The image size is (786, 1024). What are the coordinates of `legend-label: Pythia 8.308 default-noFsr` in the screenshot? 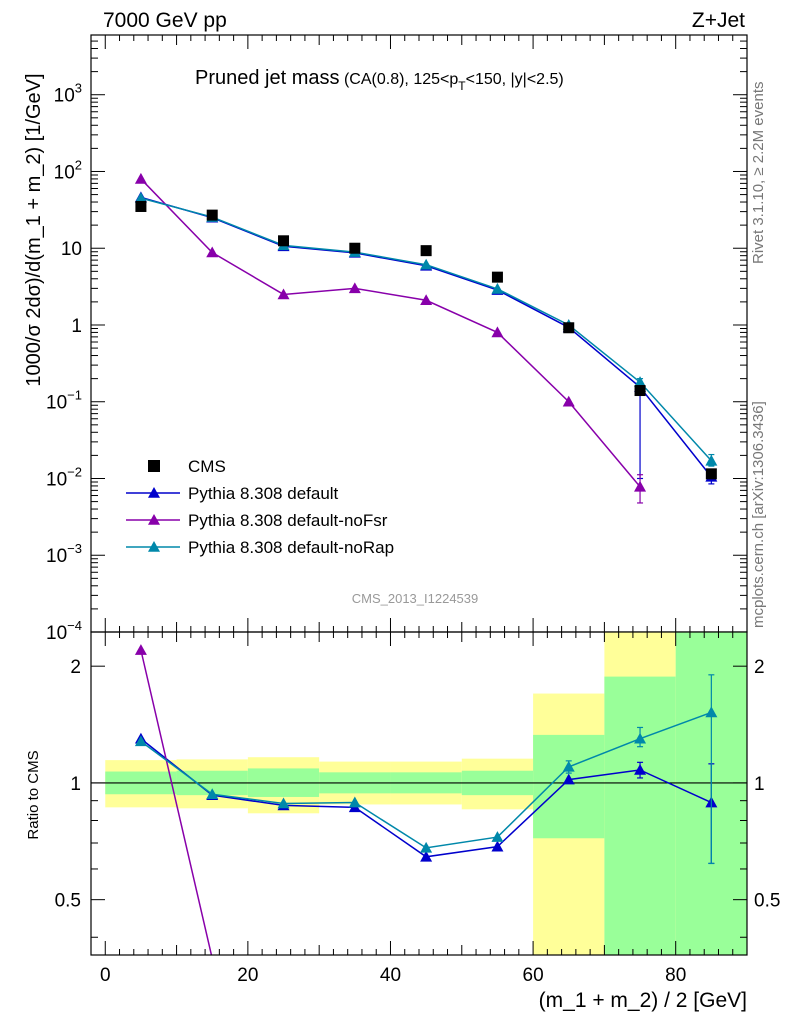 It's located at (288, 520).